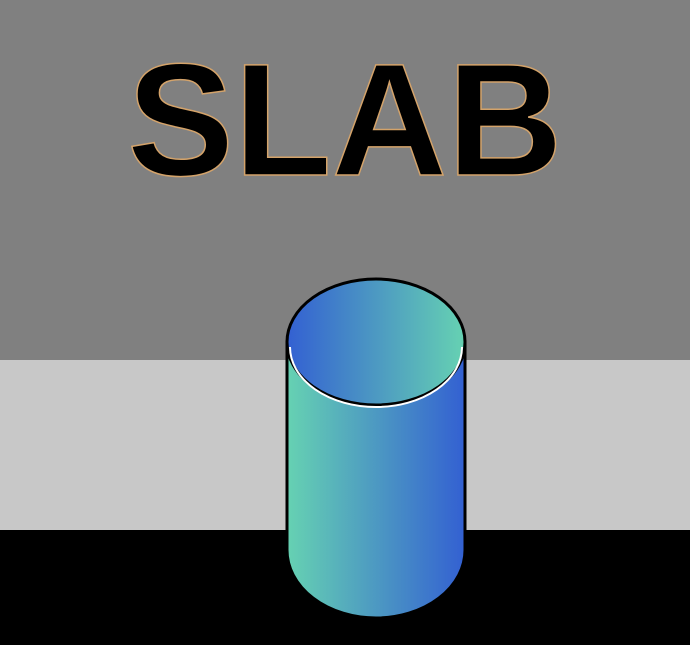 The image size is (690, 645). Describe the element at coordinates (376, 480) in the screenshot. I see `cylinder-body` at that location.